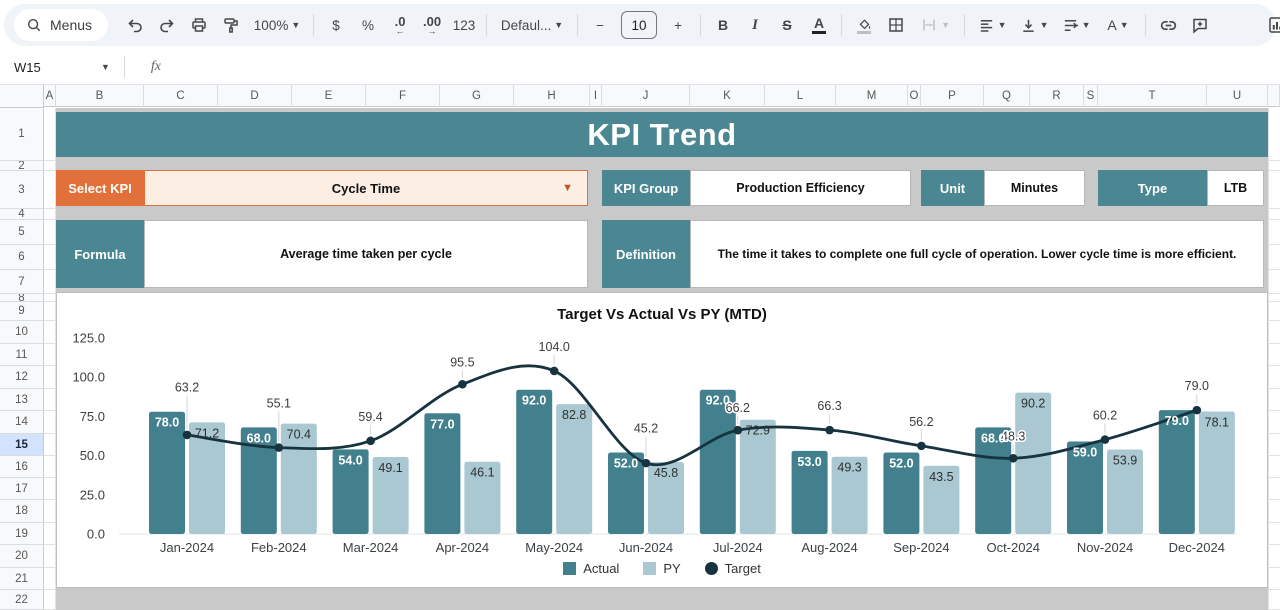  Describe the element at coordinates (1271, 25) in the screenshot. I see `insert-chart-button` at that location.